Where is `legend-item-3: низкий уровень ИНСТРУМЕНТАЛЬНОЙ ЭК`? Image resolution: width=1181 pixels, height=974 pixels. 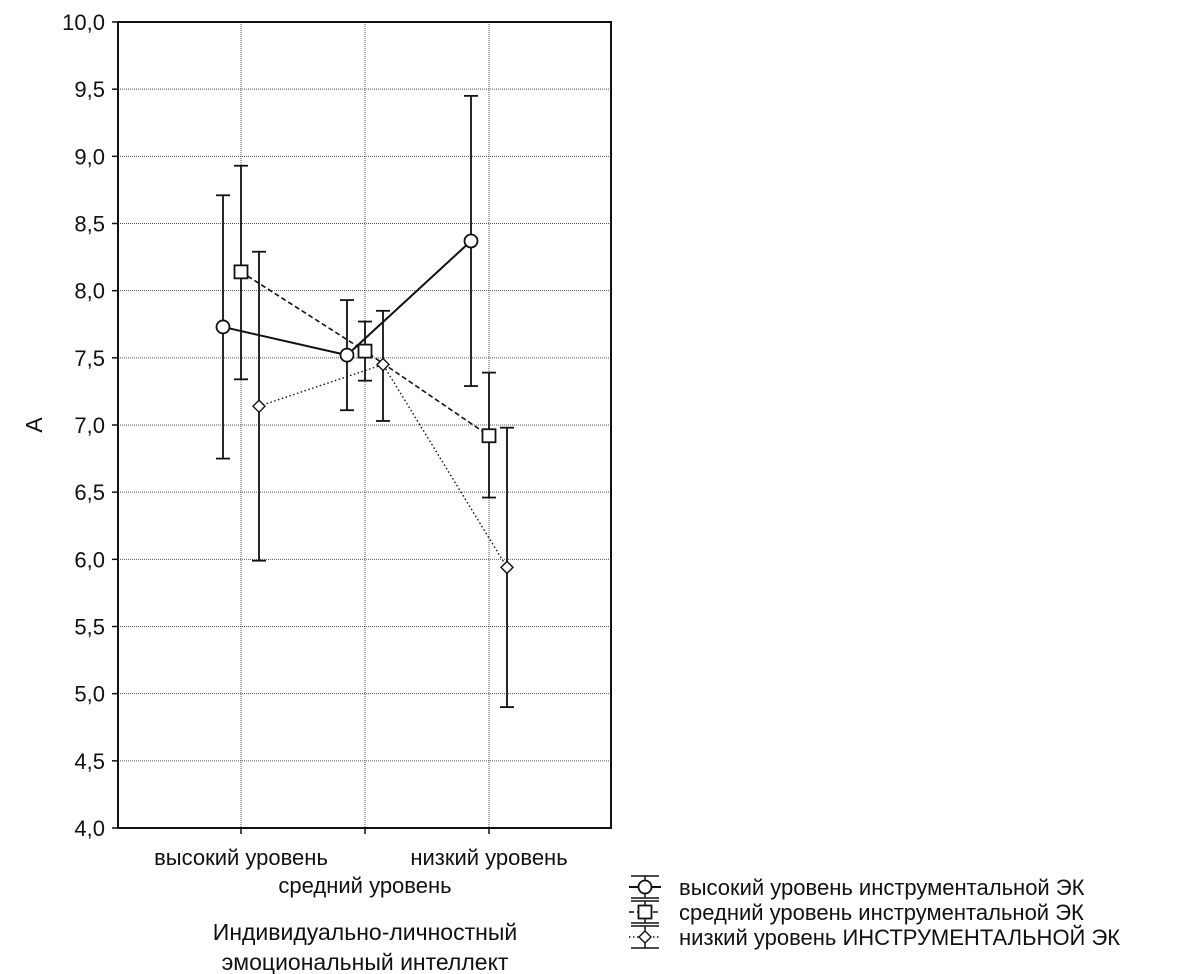 legend-item-3: низкий уровень ИНСТРУМЕНТАЛЬНОЙ ЭК is located at coordinates (874, 937).